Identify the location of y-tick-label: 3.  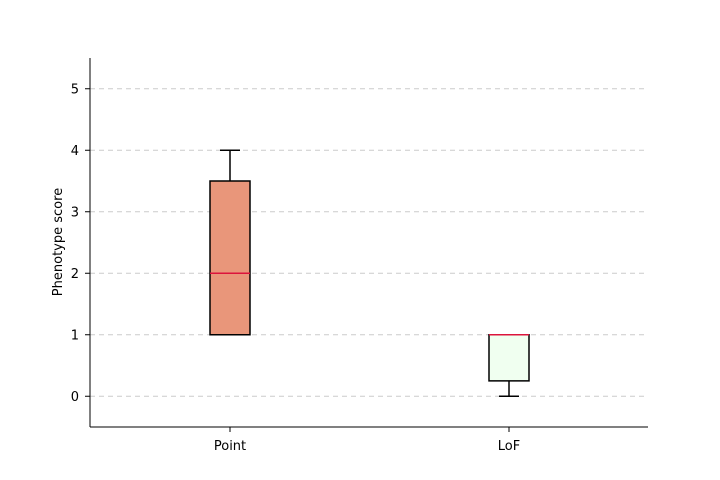
(75, 212).